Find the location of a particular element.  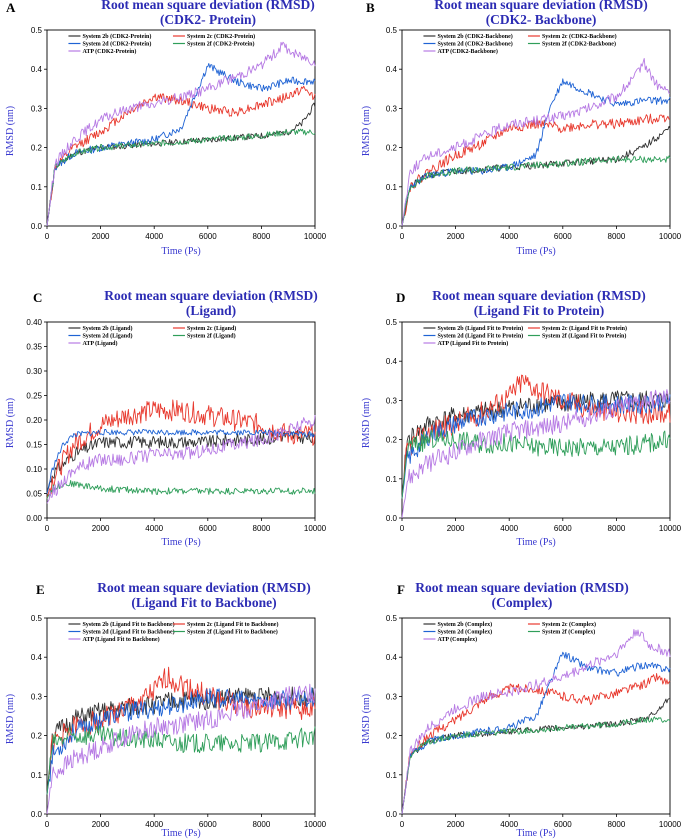

legend-entry: ATP (CDK2-Protein) is located at coordinates (109, 51).